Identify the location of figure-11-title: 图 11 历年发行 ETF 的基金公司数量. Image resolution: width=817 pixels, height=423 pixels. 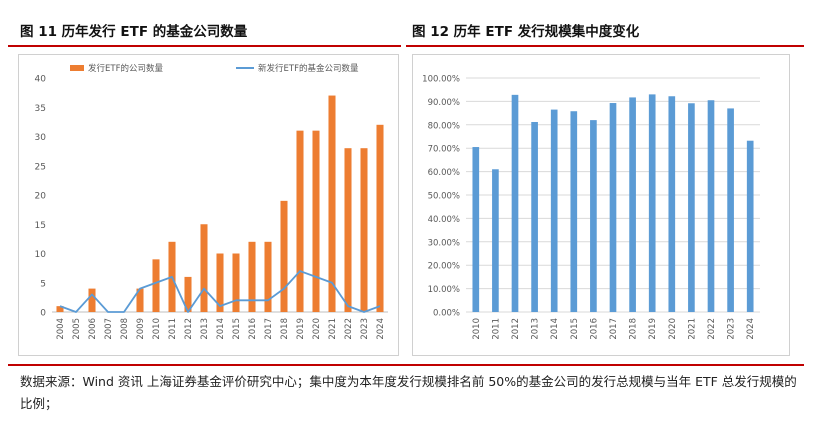
(134, 32).